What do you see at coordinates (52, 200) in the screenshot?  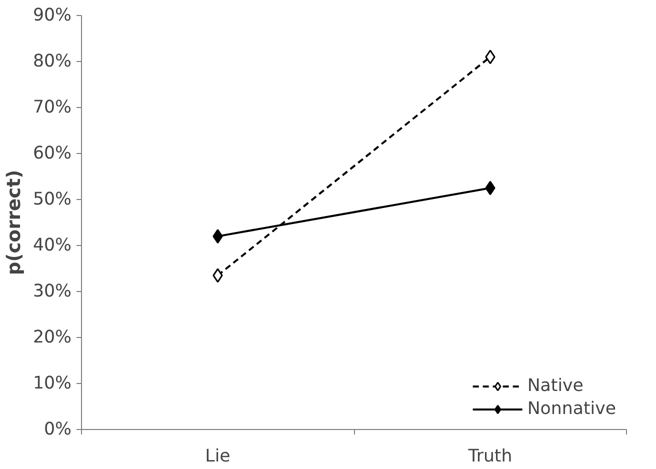 I see `y-tick-label: 50%` at bounding box center [52, 200].